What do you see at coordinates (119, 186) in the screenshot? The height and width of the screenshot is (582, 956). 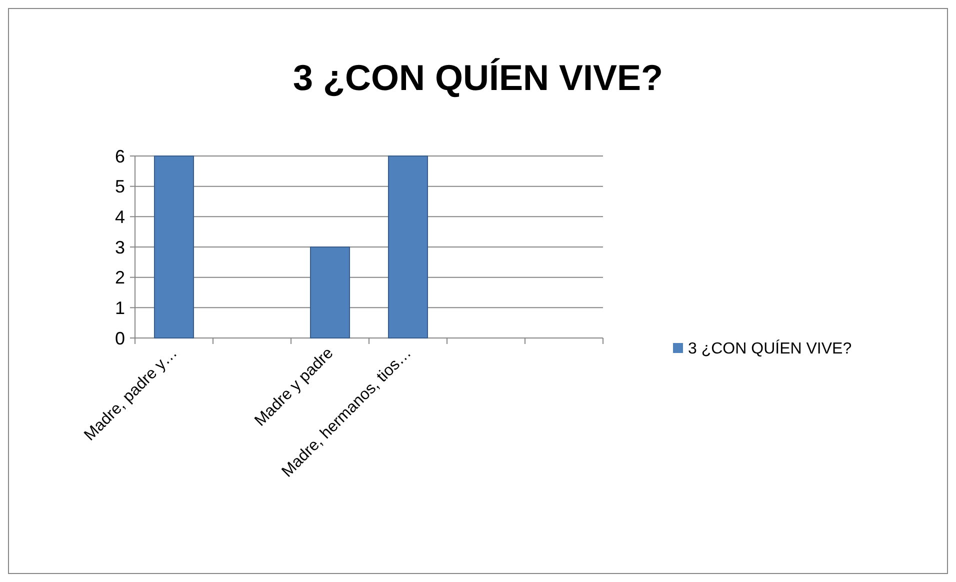 I see `y-tick-label: 5` at bounding box center [119, 186].